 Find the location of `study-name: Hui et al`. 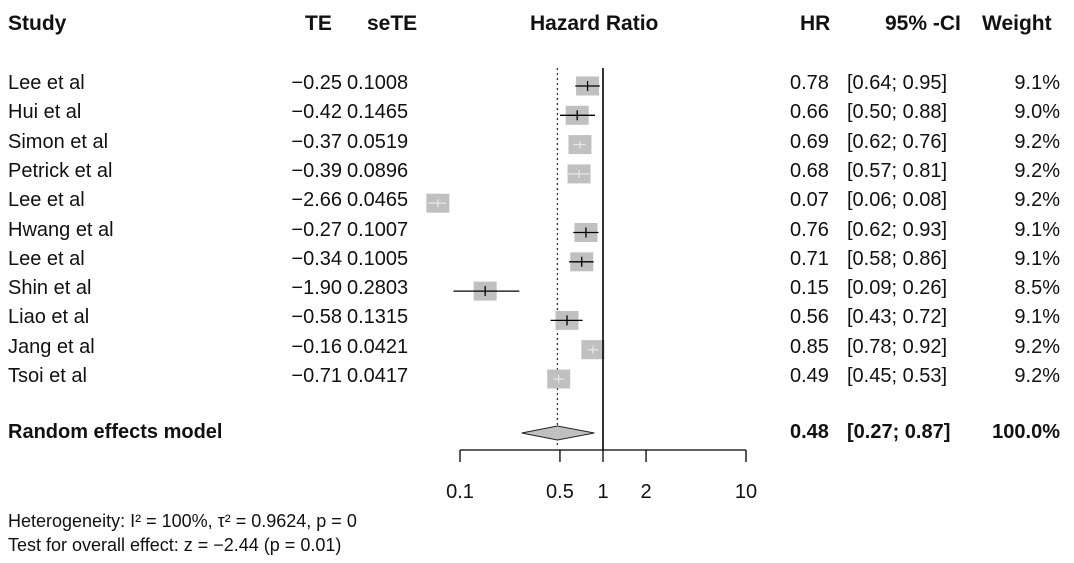

study-name: Hui et al is located at coordinates (45, 112).